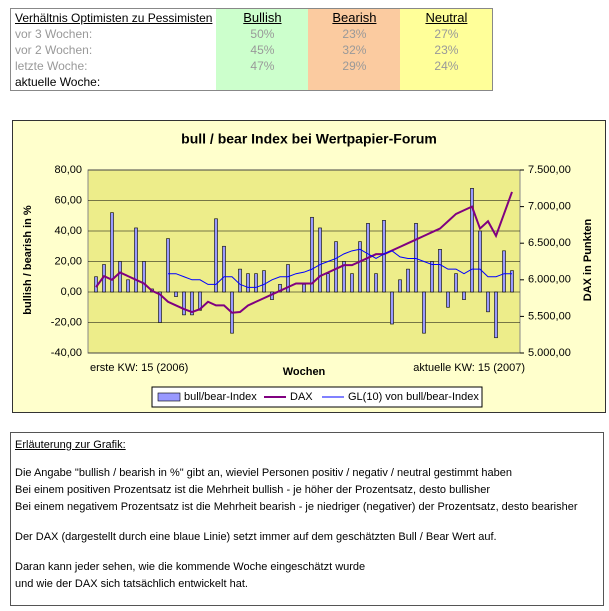 This screenshot has height=611, width=609. What do you see at coordinates (413, 397) in the screenshot?
I see `legend-label: GL(10) von bull/bear-Index` at bounding box center [413, 397].